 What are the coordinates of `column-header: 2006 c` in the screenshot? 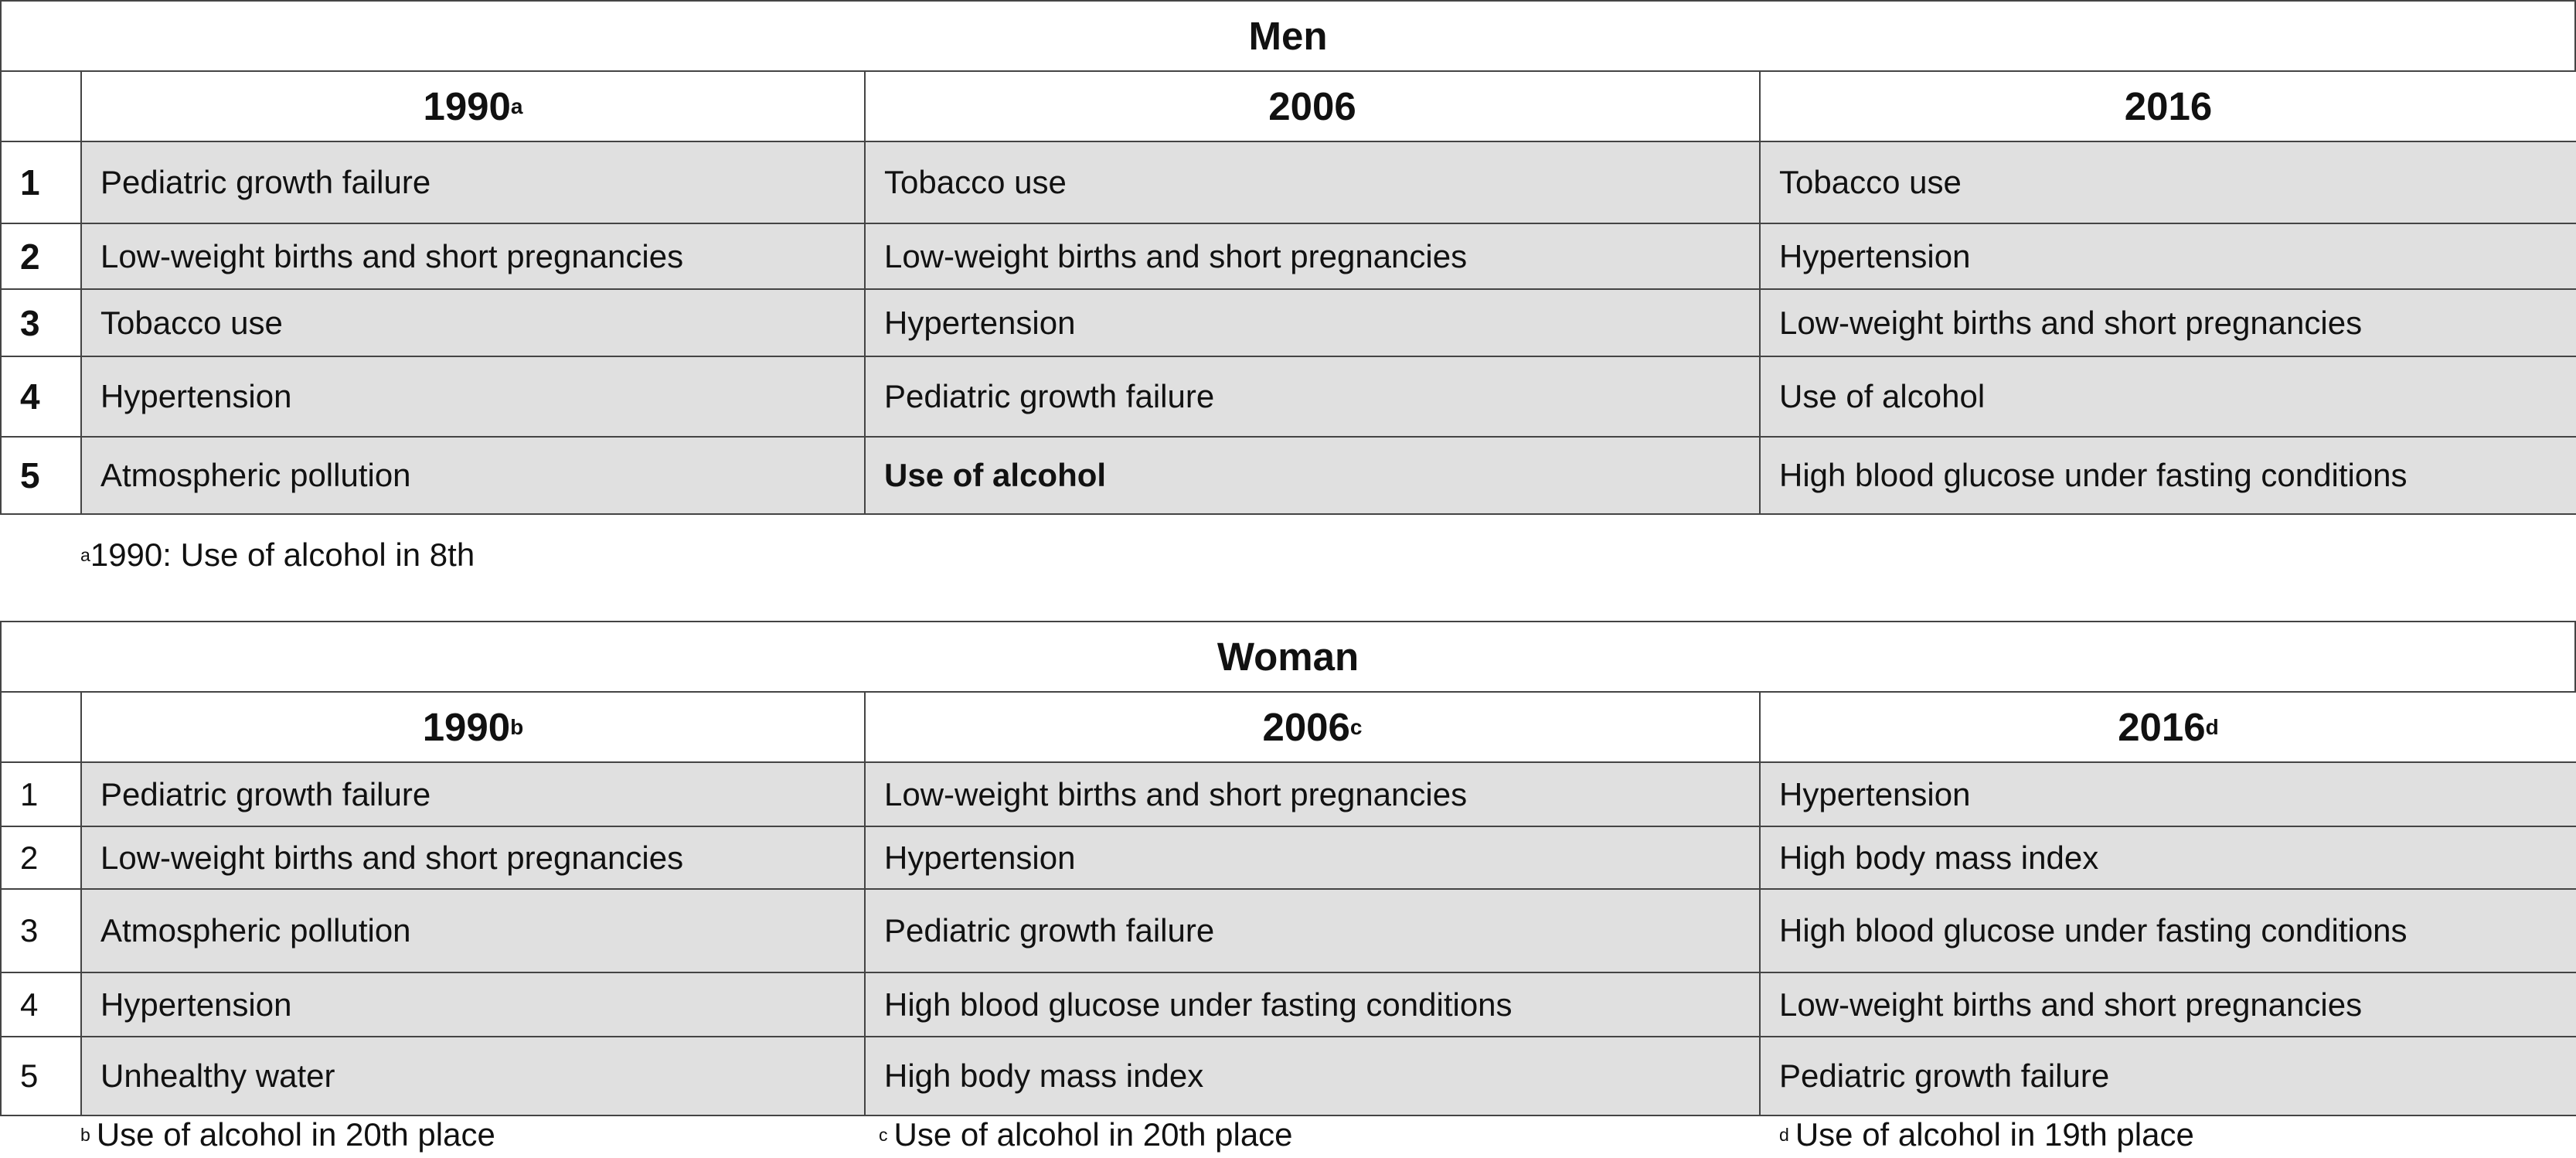 It's located at (1312, 727).